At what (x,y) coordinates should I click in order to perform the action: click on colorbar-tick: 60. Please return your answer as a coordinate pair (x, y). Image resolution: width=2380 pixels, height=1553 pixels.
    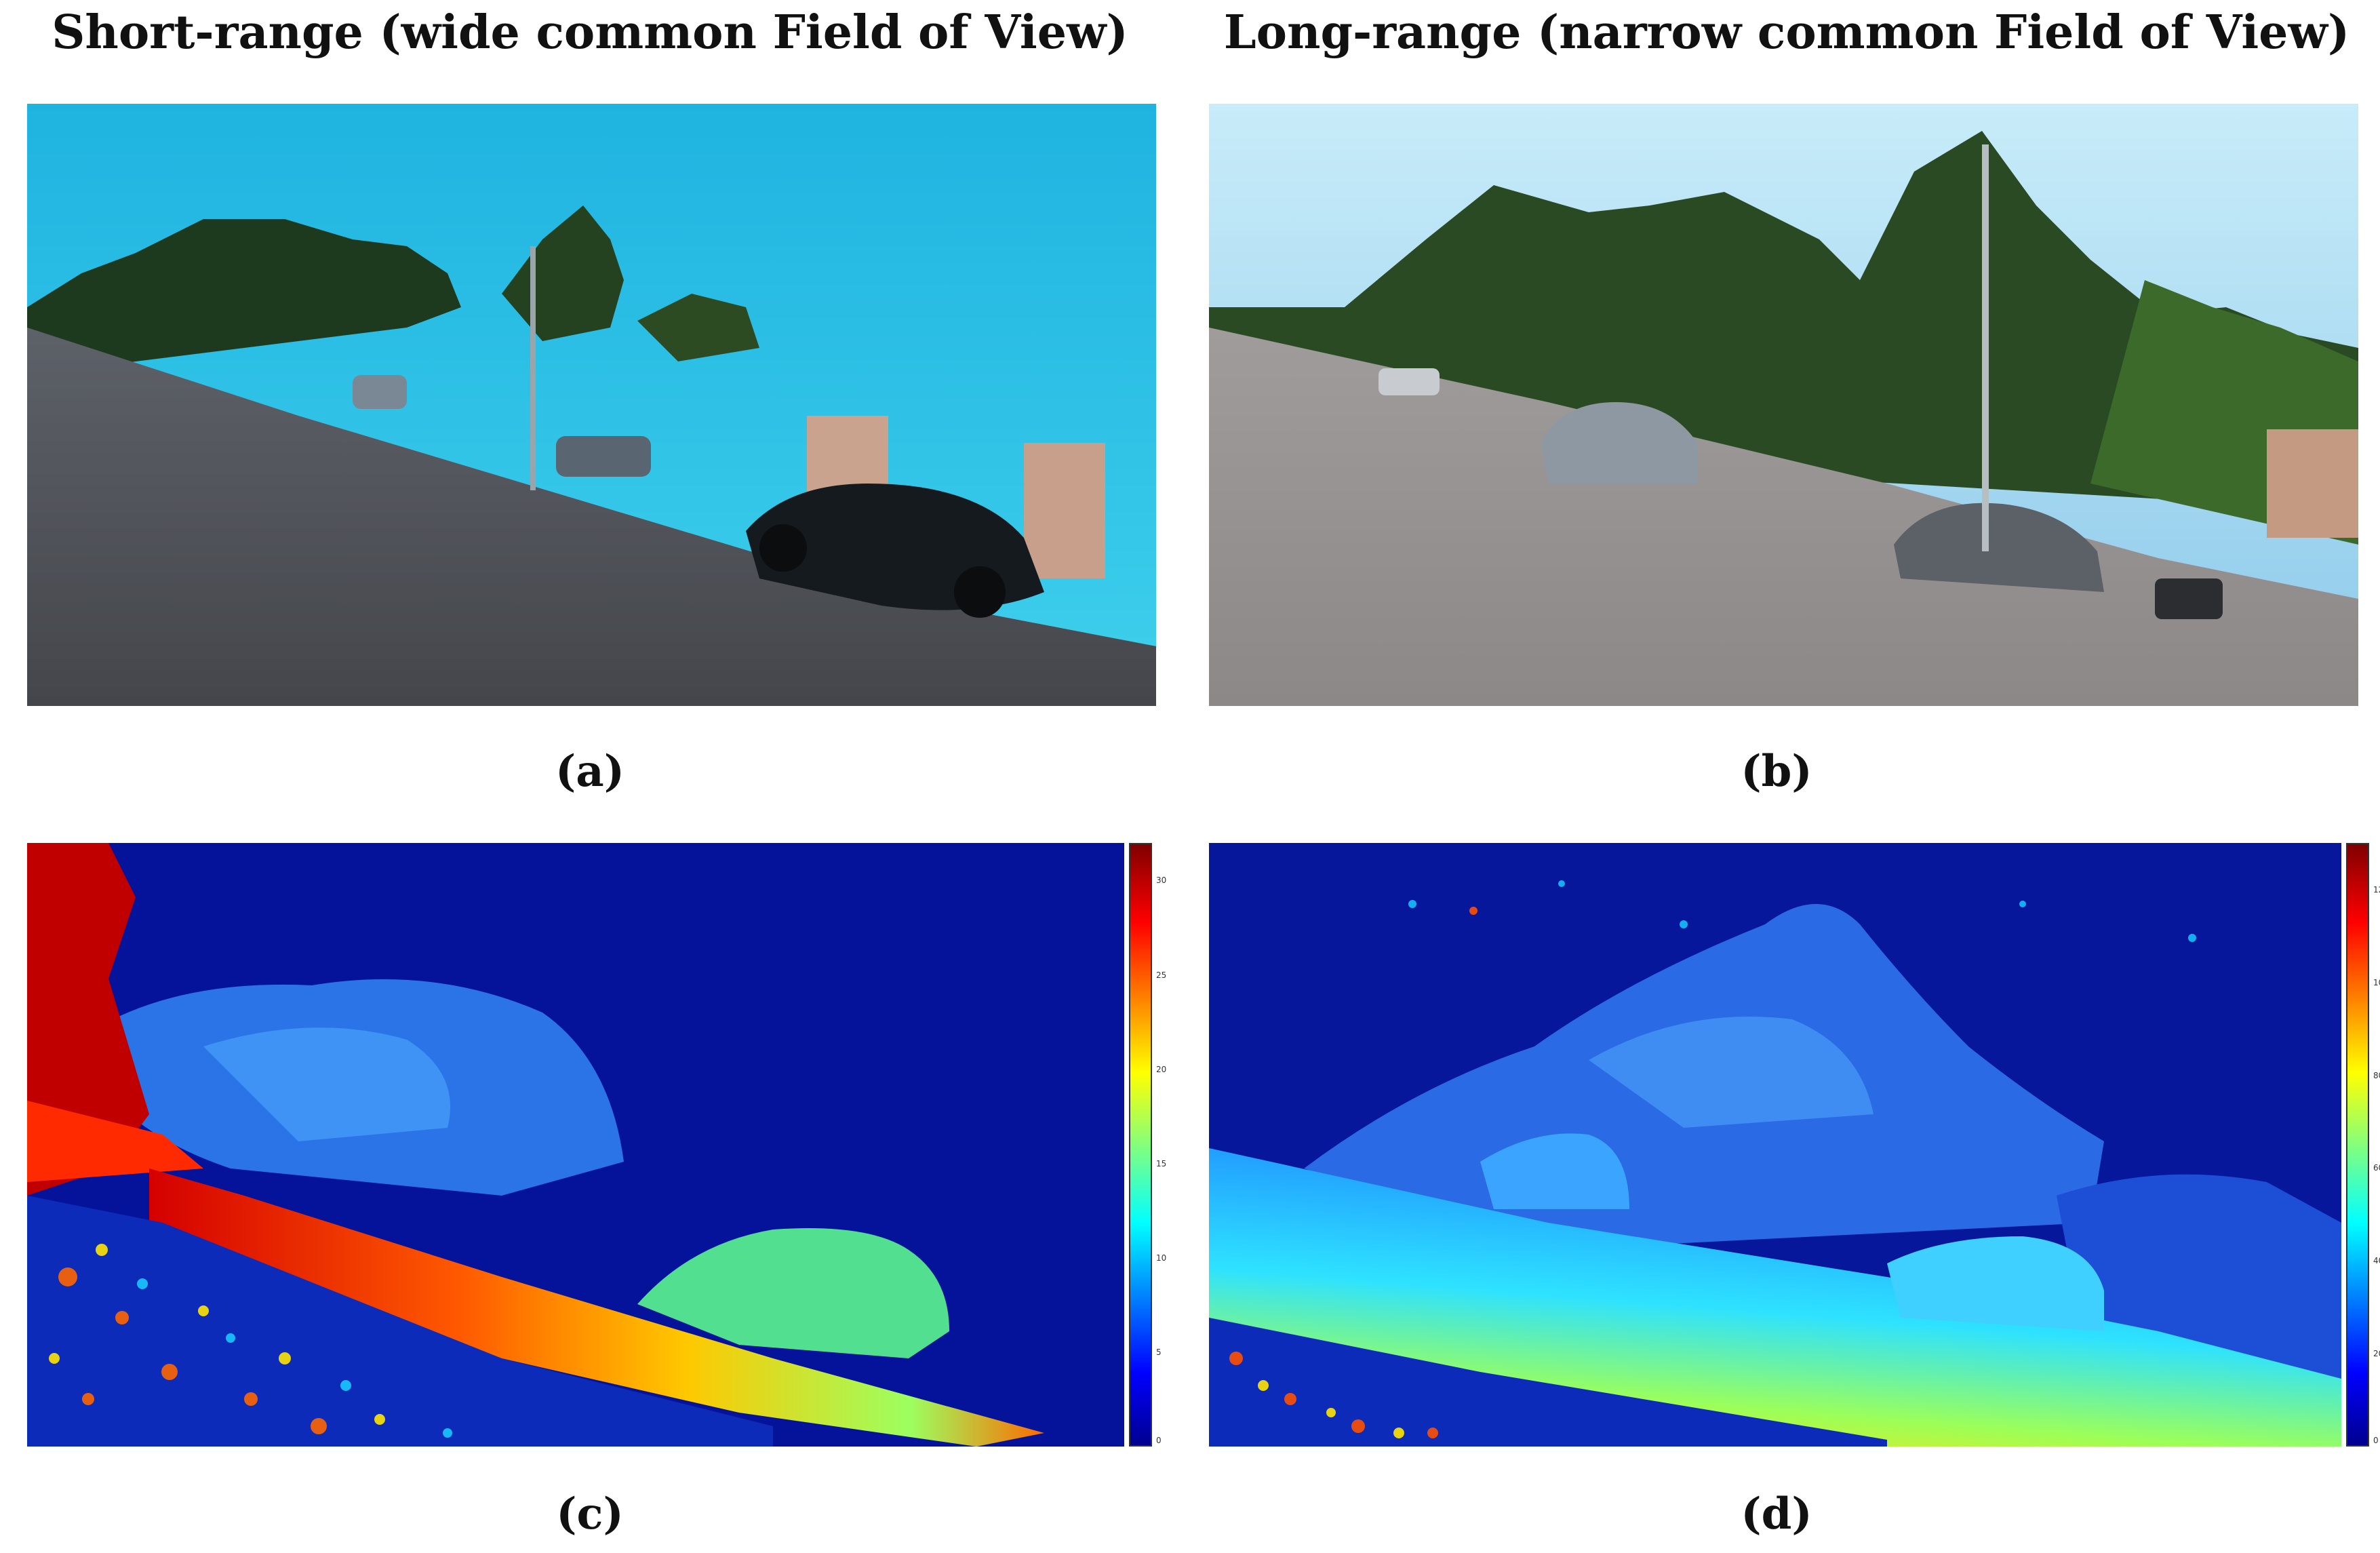
    Looking at the image, I should click on (2377, 1167).